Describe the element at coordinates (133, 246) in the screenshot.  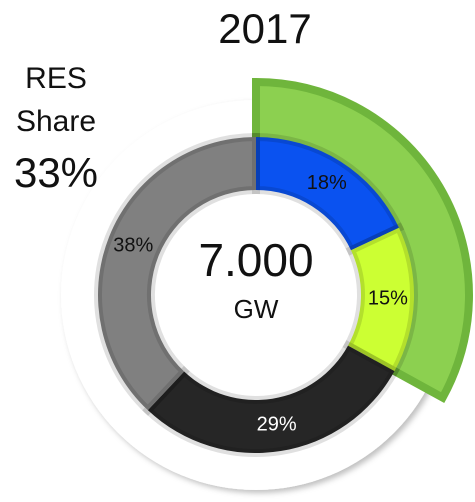
I see `data-label: 38%` at that location.